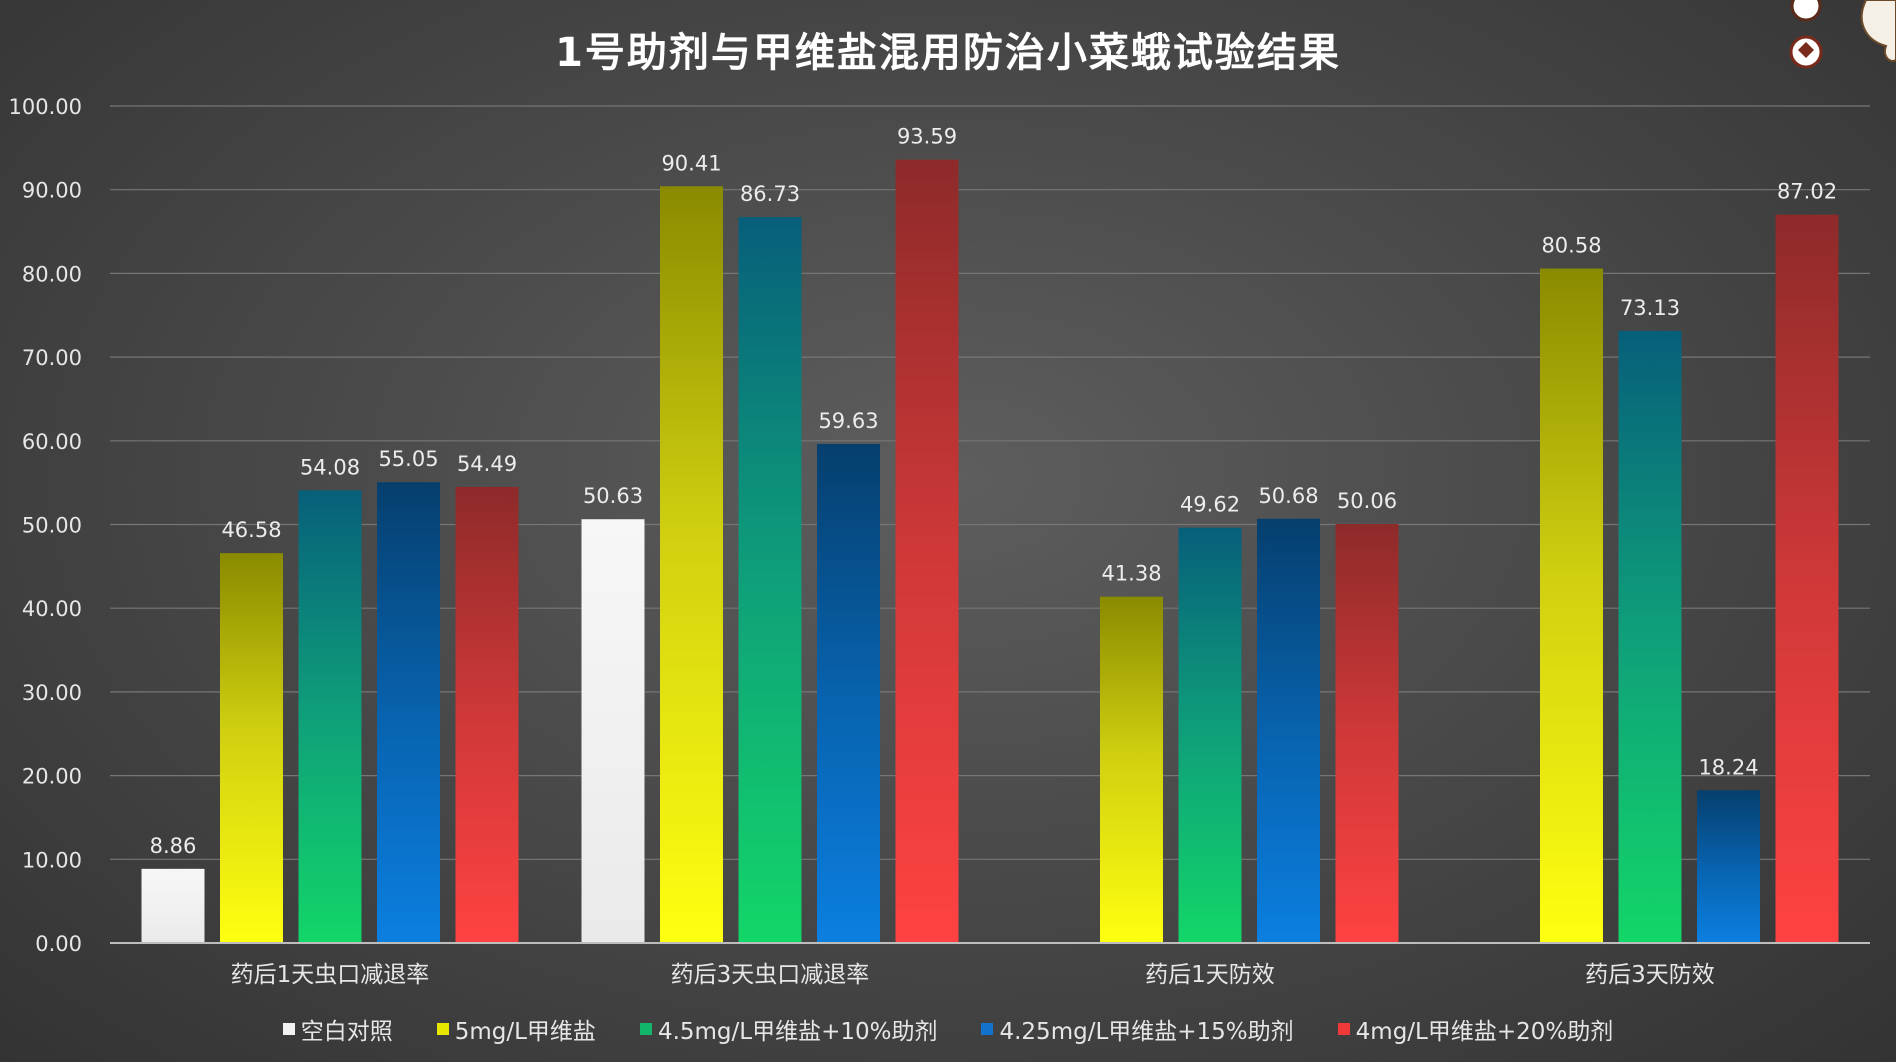 This screenshot has width=1896, height=1062. What do you see at coordinates (1842, 34) in the screenshot?
I see `decorative-cartoon-icon` at bounding box center [1842, 34].